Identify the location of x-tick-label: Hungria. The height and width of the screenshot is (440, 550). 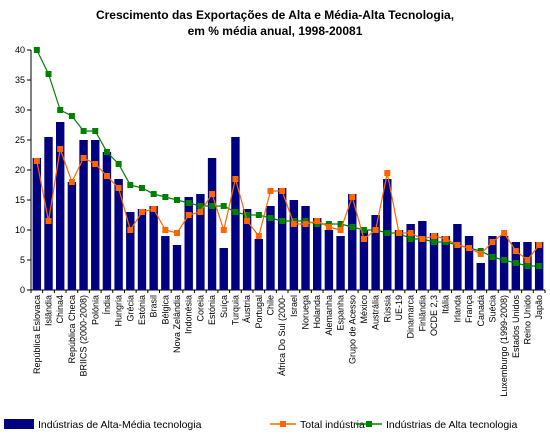
(119, 311).